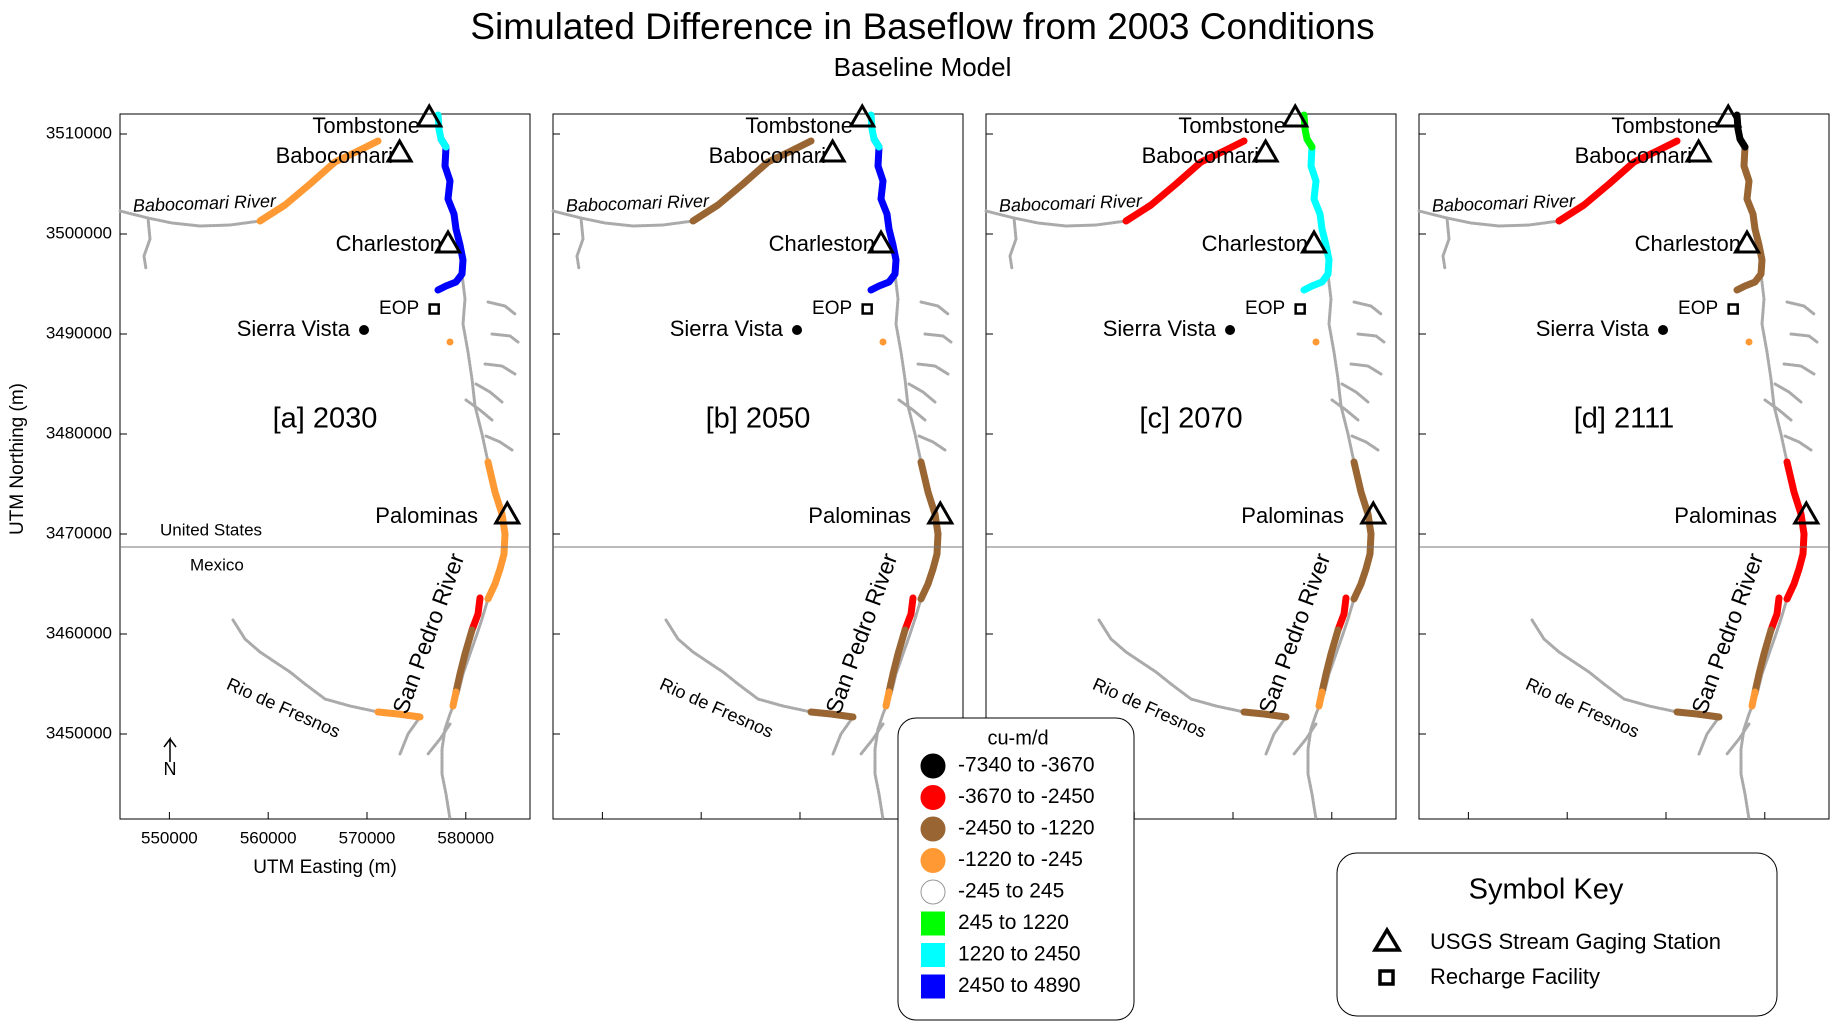  What do you see at coordinates (1019, 985) in the screenshot?
I see `legend-item-label: 2450 to 4890` at bounding box center [1019, 985].